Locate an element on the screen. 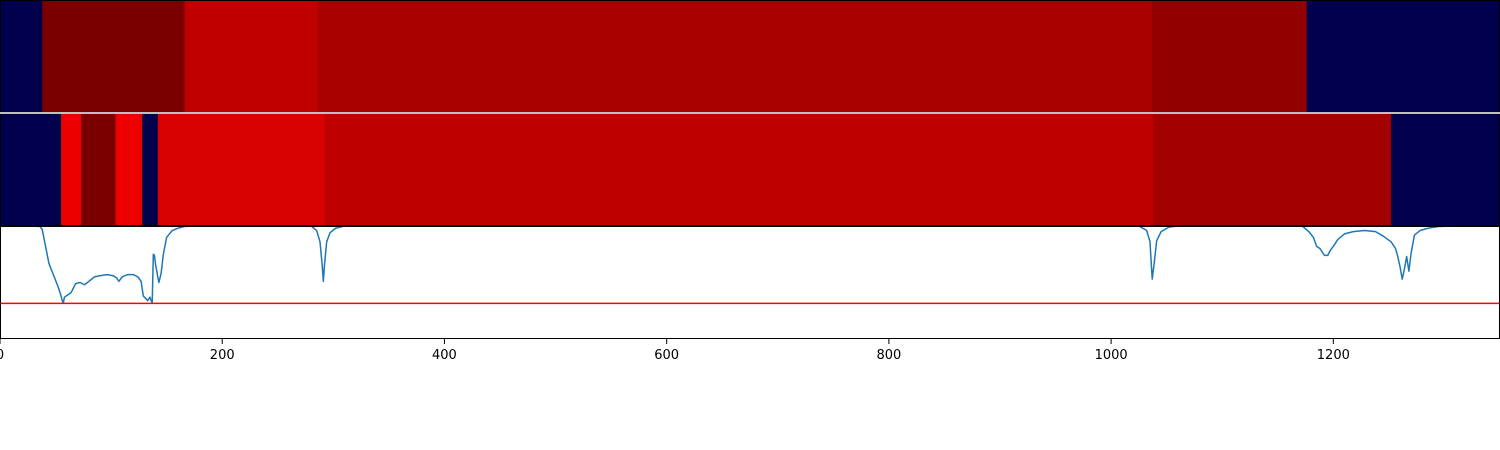 The height and width of the screenshot is (450, 1500). x-axis: 0 200 400 600 800 1000 1200 is located at coordinates (675, 351).